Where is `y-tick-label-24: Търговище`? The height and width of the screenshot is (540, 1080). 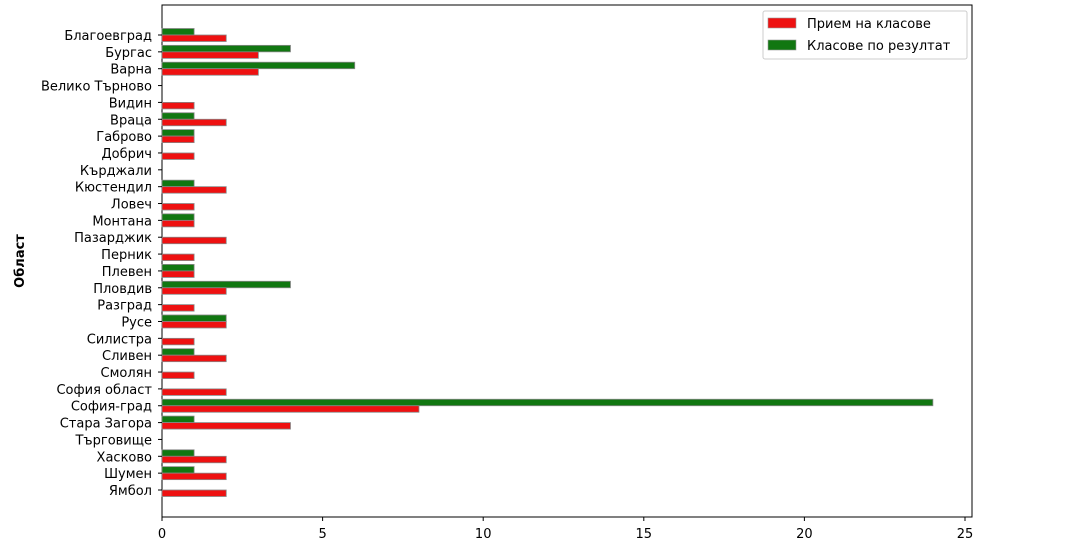
y-tick-label-24: Търговище is located at coordinates (113, 440).